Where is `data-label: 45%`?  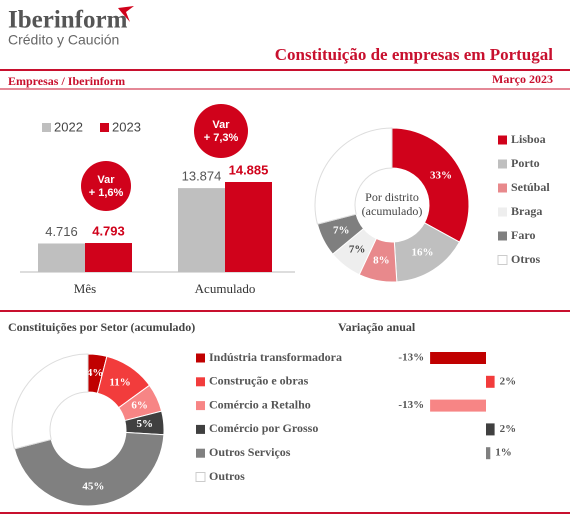
data-label: 45% is located at coordinates (93, 486).